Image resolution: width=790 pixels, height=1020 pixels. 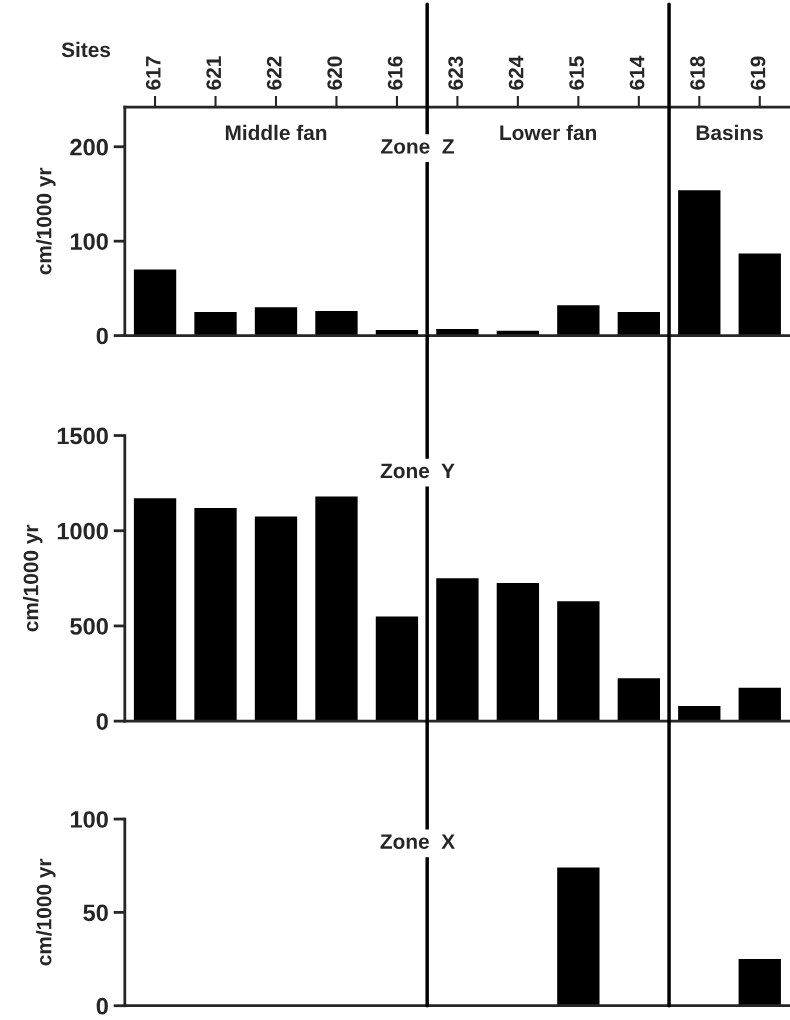 I want to click on text: Zone Y, so click(x=417, y=471).